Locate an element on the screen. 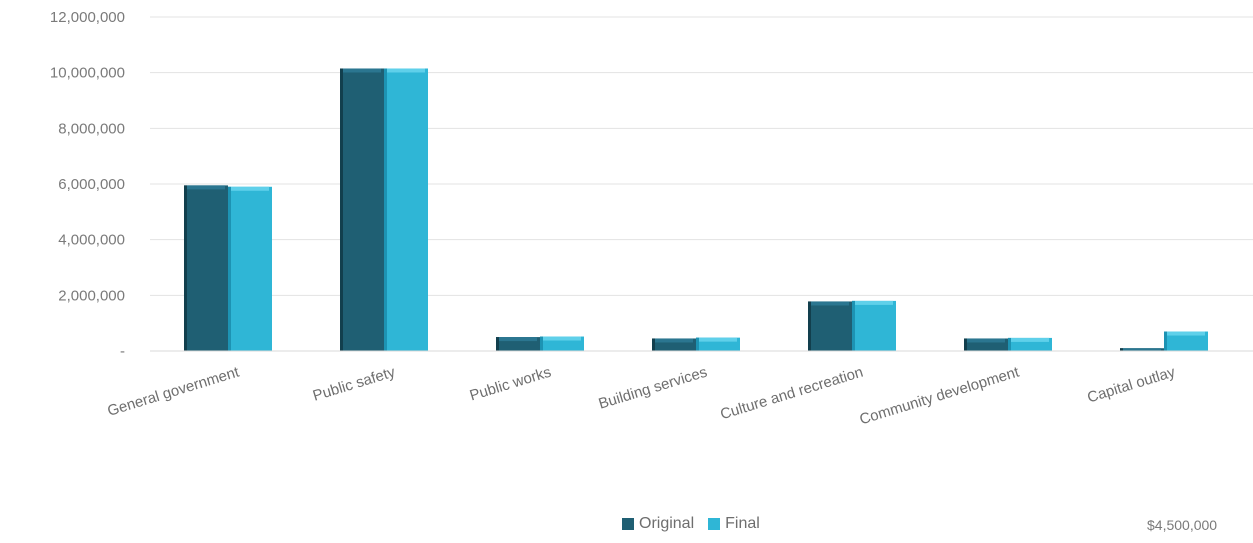  x-tick-label: Building services is located at coordinates (653, 388).